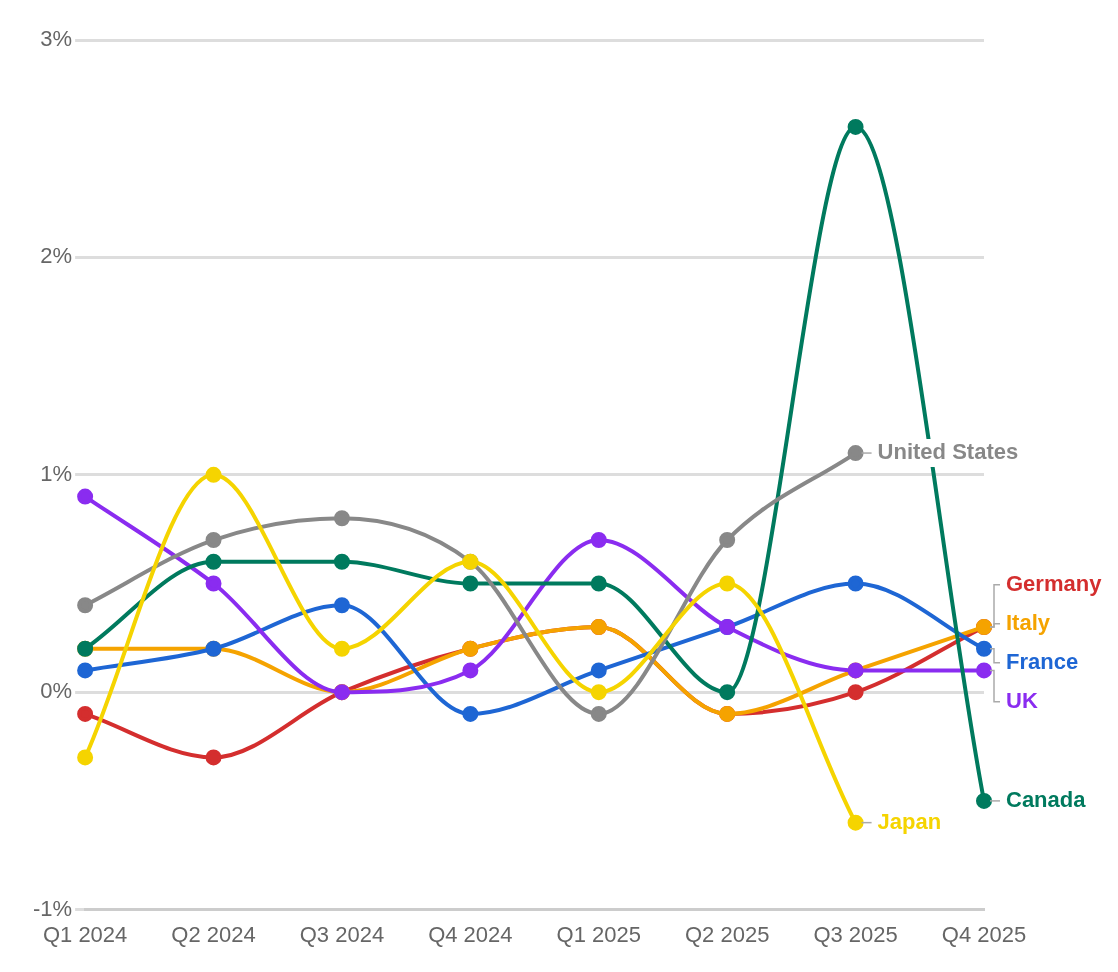 The width and height of the screenshot is (1118, 972). What do you see at coordinates (56, 691) in the screenshot?
I see `y-tick-label: 0%` at bounding box center [56, 691].